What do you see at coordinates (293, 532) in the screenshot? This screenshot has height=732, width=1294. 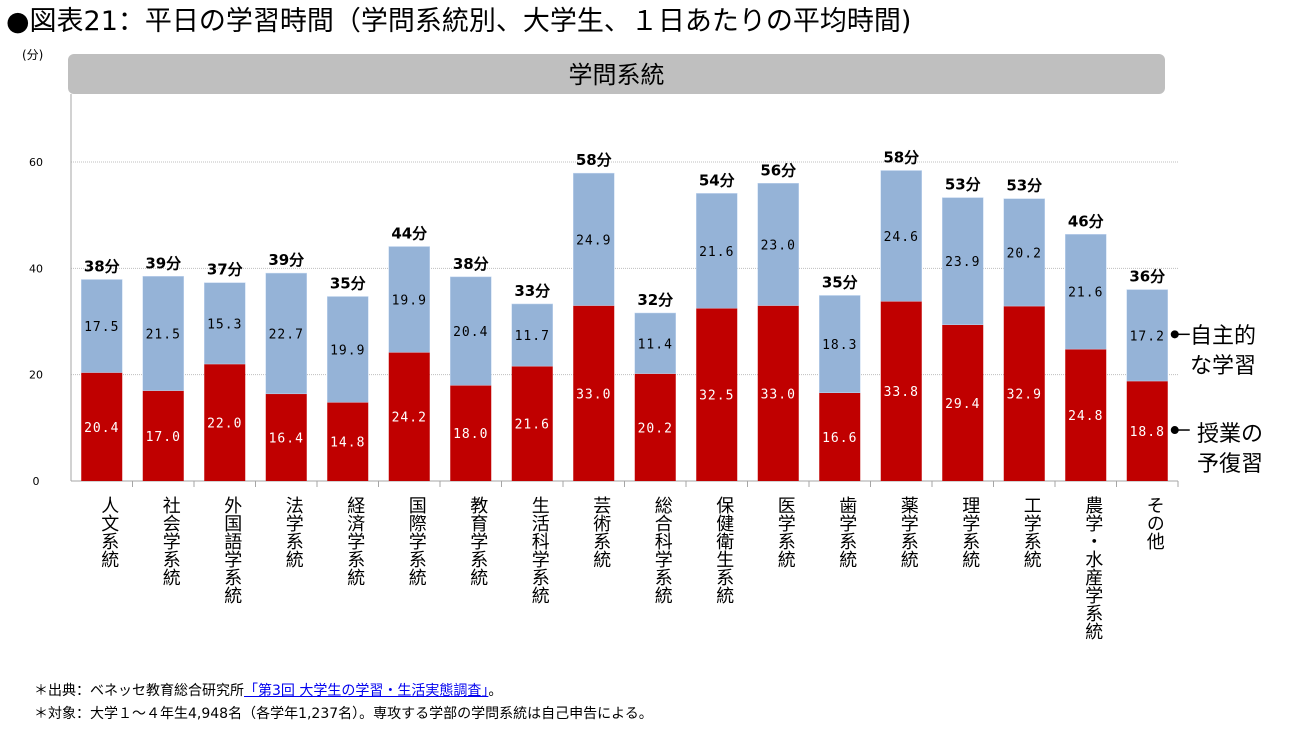 I see `x-category-label: 法学系統` at bounding box center [293, 532].